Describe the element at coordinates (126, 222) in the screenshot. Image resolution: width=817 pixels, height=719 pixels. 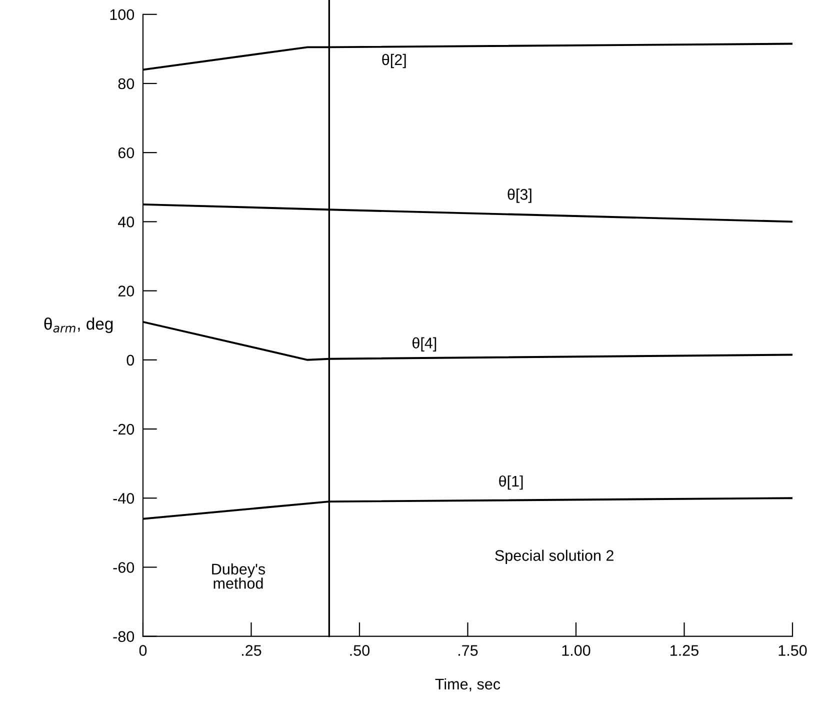
I see `y-tick-label: 40` at that location.